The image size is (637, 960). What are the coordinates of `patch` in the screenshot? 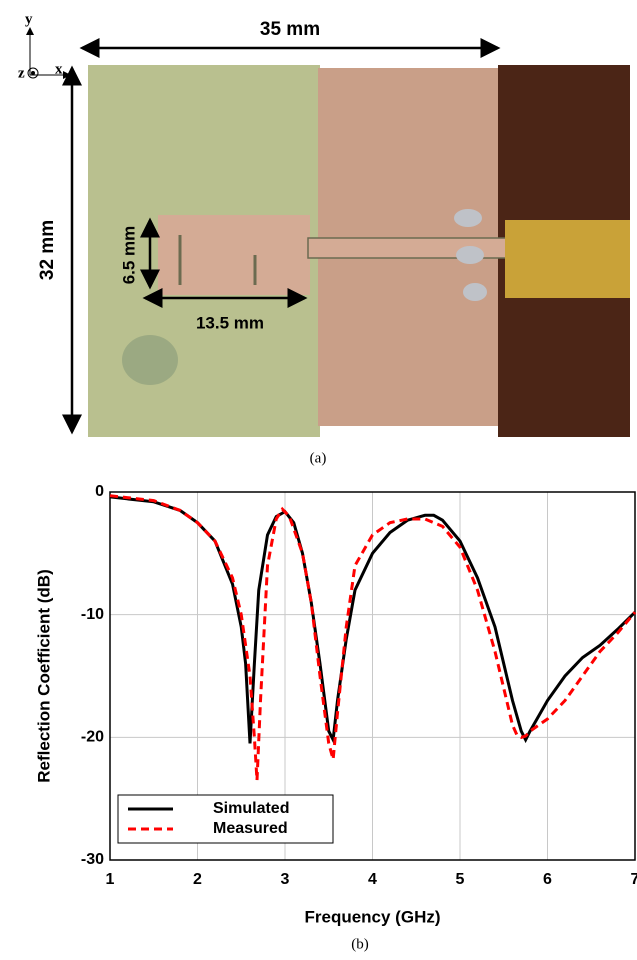 It's located at (234, 255).